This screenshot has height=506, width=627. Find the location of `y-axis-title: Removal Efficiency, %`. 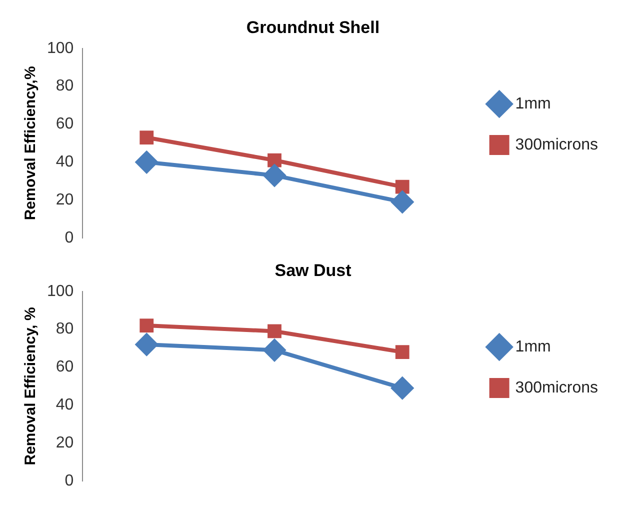

y-axis-title: Removal Efficiency, % is located at coordinates (31, 386).